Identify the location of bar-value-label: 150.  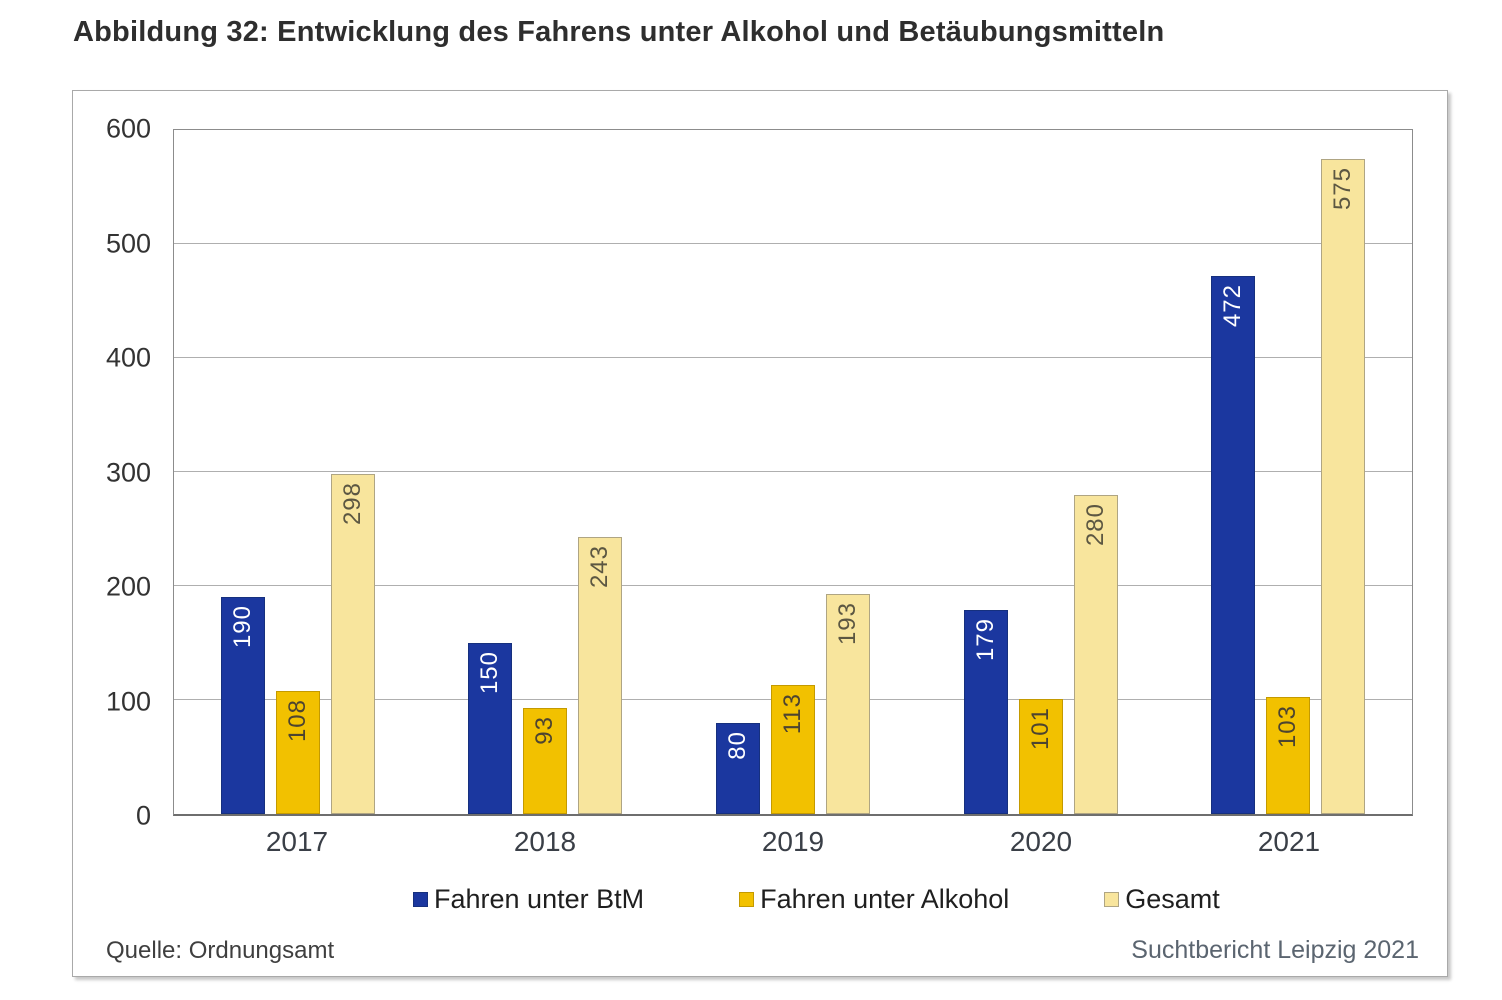
(490, 673).